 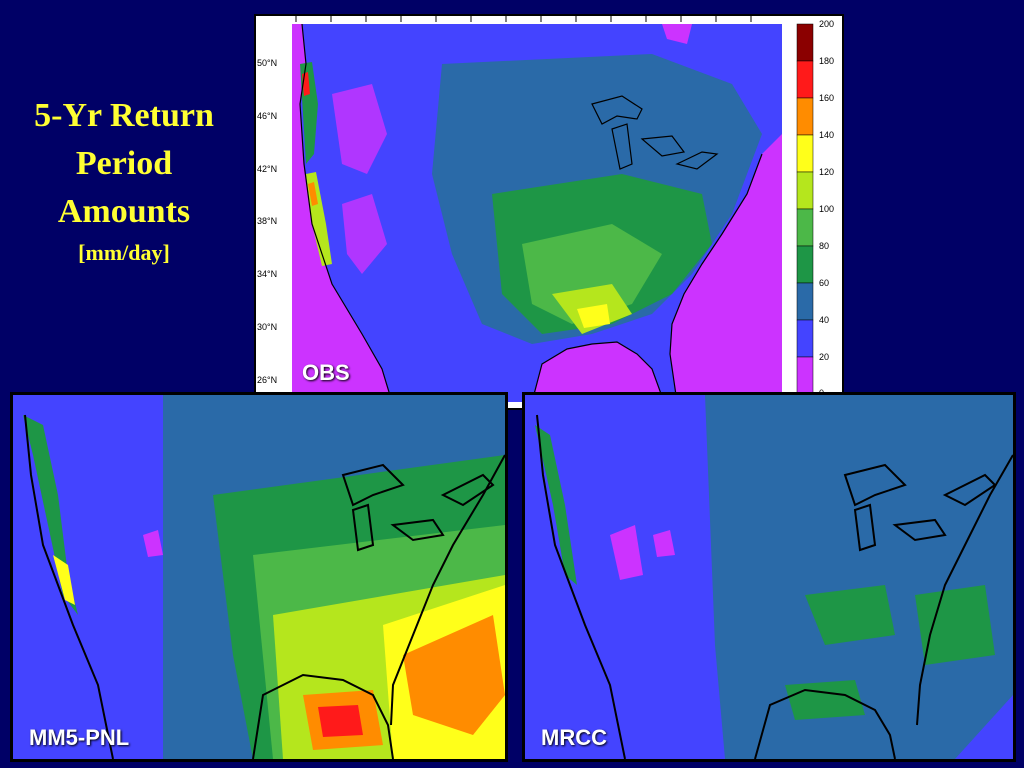 What do you see at coordinates (267, 63) in the screenshot?
I see `lat-label-50: 50°N` at bounding box center [267, 63].